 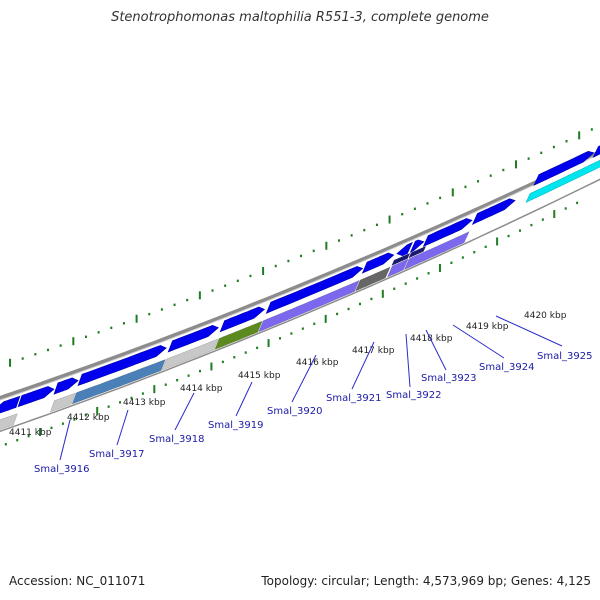 I want to click on gene-label: Smal_3919, so click(x=235, y=425).